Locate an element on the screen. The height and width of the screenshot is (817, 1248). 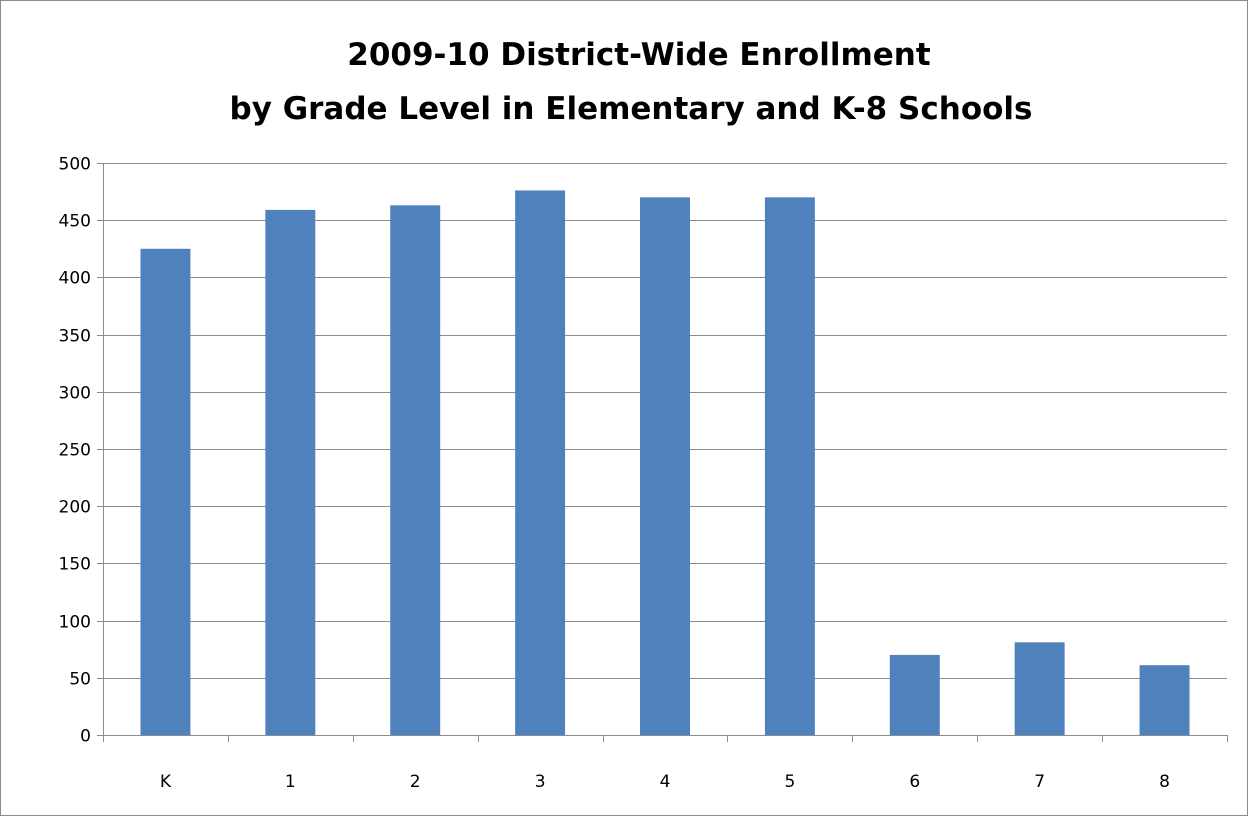
x-tick-label: 4 is located at coordinates (665, 782).